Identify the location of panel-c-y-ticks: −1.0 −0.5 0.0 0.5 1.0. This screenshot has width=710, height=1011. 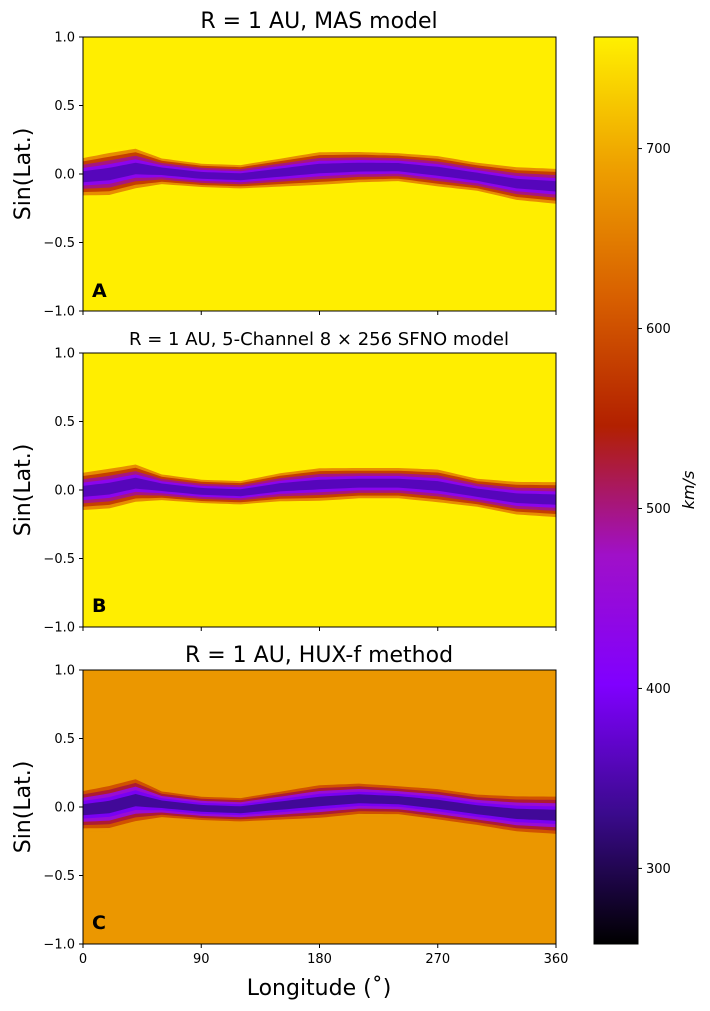
(63, 808).